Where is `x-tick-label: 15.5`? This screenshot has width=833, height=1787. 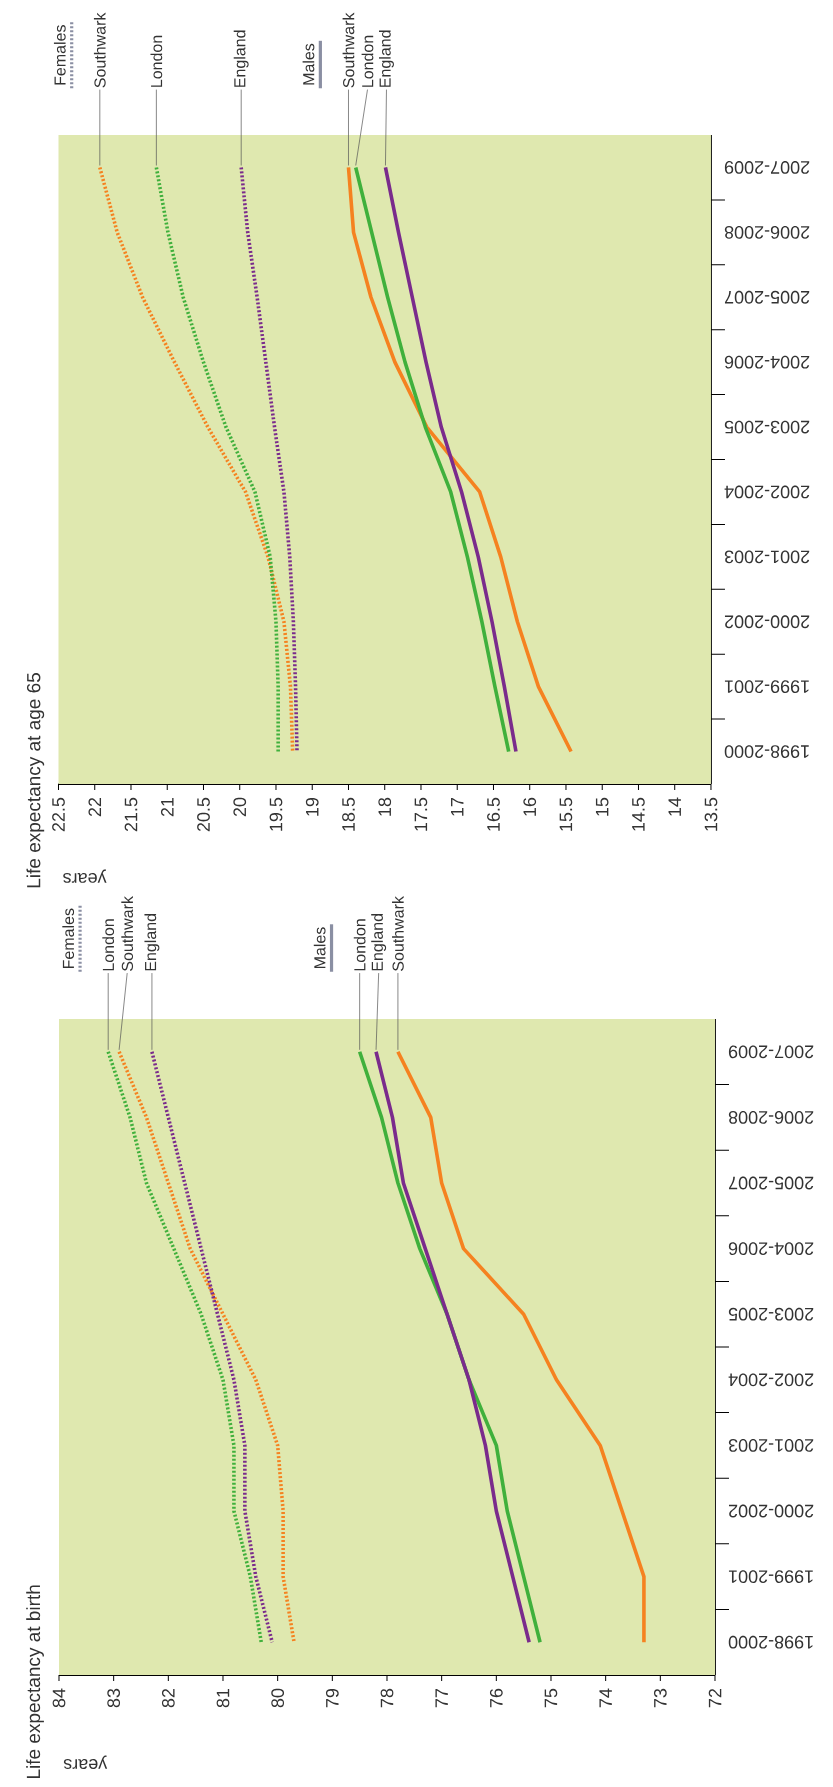 x-tick-label: 15.5 is located at coordinates (566, 814).